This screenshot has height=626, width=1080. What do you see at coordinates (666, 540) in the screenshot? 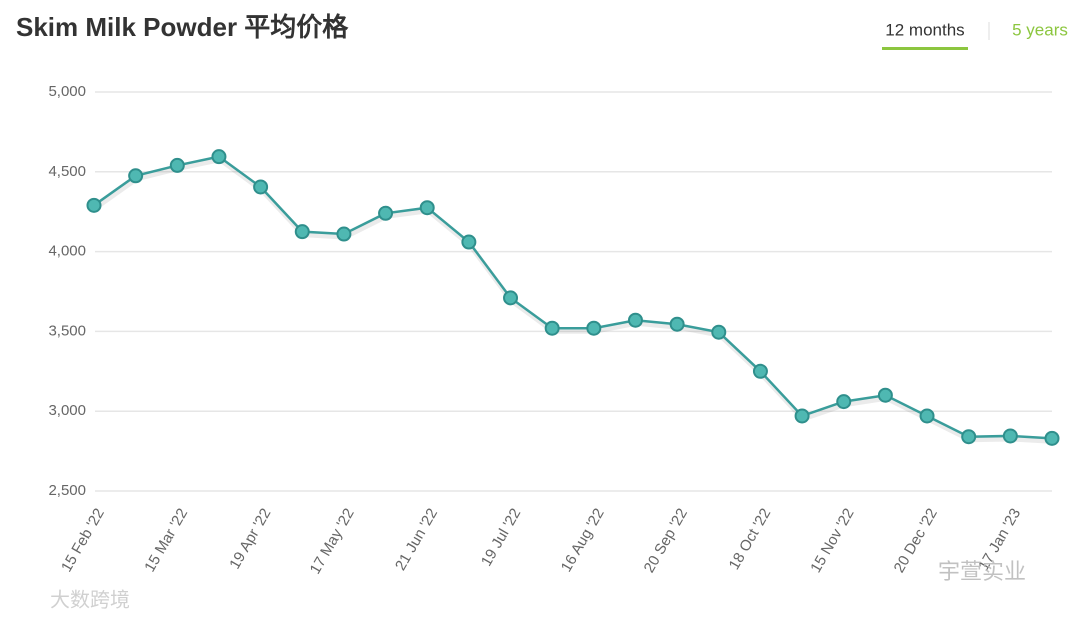
I see `x-tick-label: 20 Sep '22` at bounding box center [666, 540].